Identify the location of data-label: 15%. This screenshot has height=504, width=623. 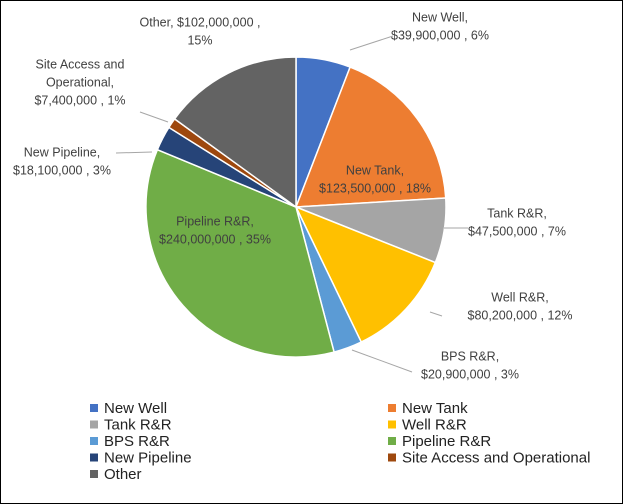
(199, 40).